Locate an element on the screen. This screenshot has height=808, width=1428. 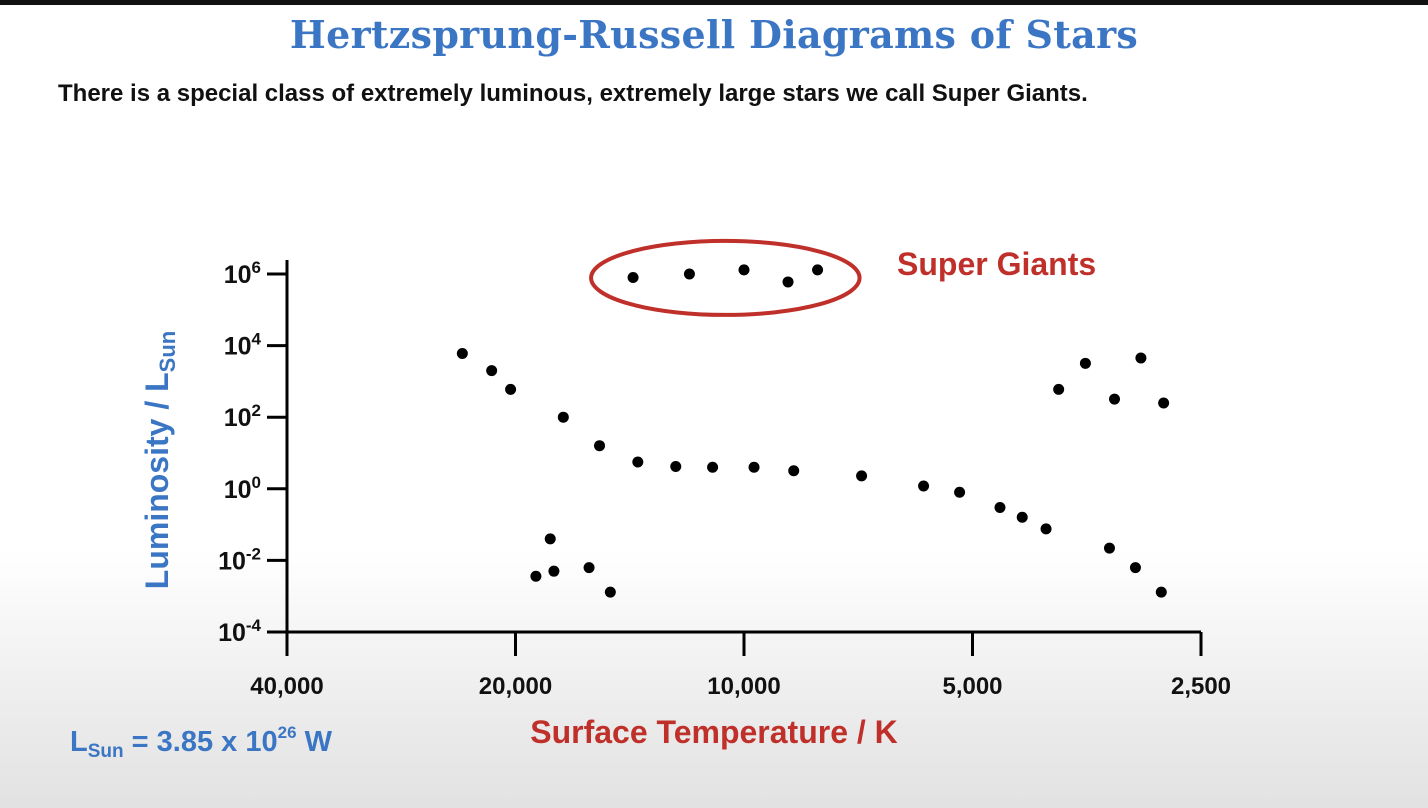
y-tick-label: 10⁴ is located at coordinates (243, 345).